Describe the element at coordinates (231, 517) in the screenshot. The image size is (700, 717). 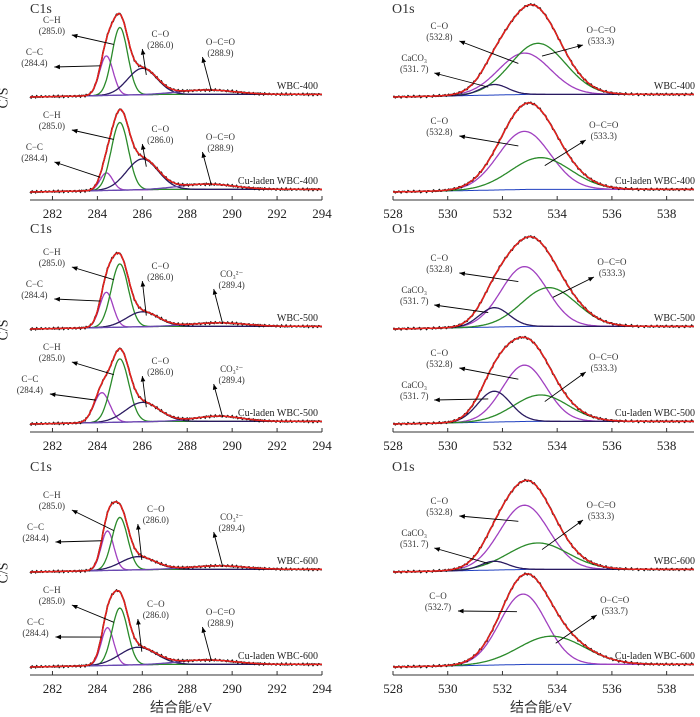
I see `peak-assignment-label: CO₃²⁻` at that location.